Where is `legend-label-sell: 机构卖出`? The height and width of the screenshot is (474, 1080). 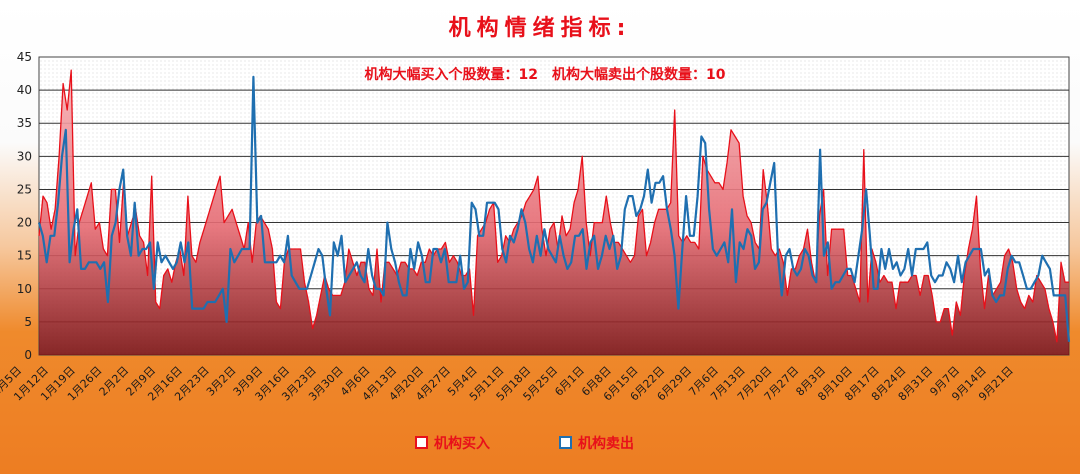
legend-label-sell: 机构卖出 is located at coordinates (606, 443).